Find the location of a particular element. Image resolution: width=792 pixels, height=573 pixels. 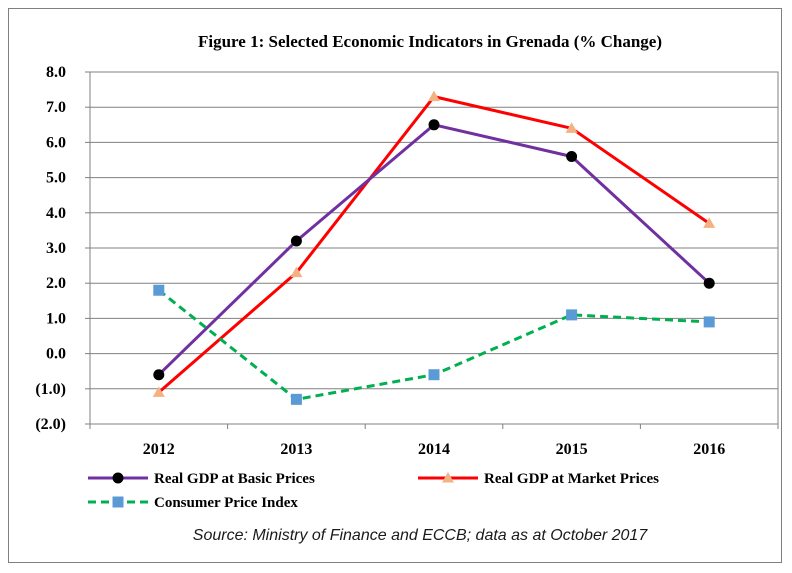

y-tick-label: 4.0 is located at coordinates (56, 213).